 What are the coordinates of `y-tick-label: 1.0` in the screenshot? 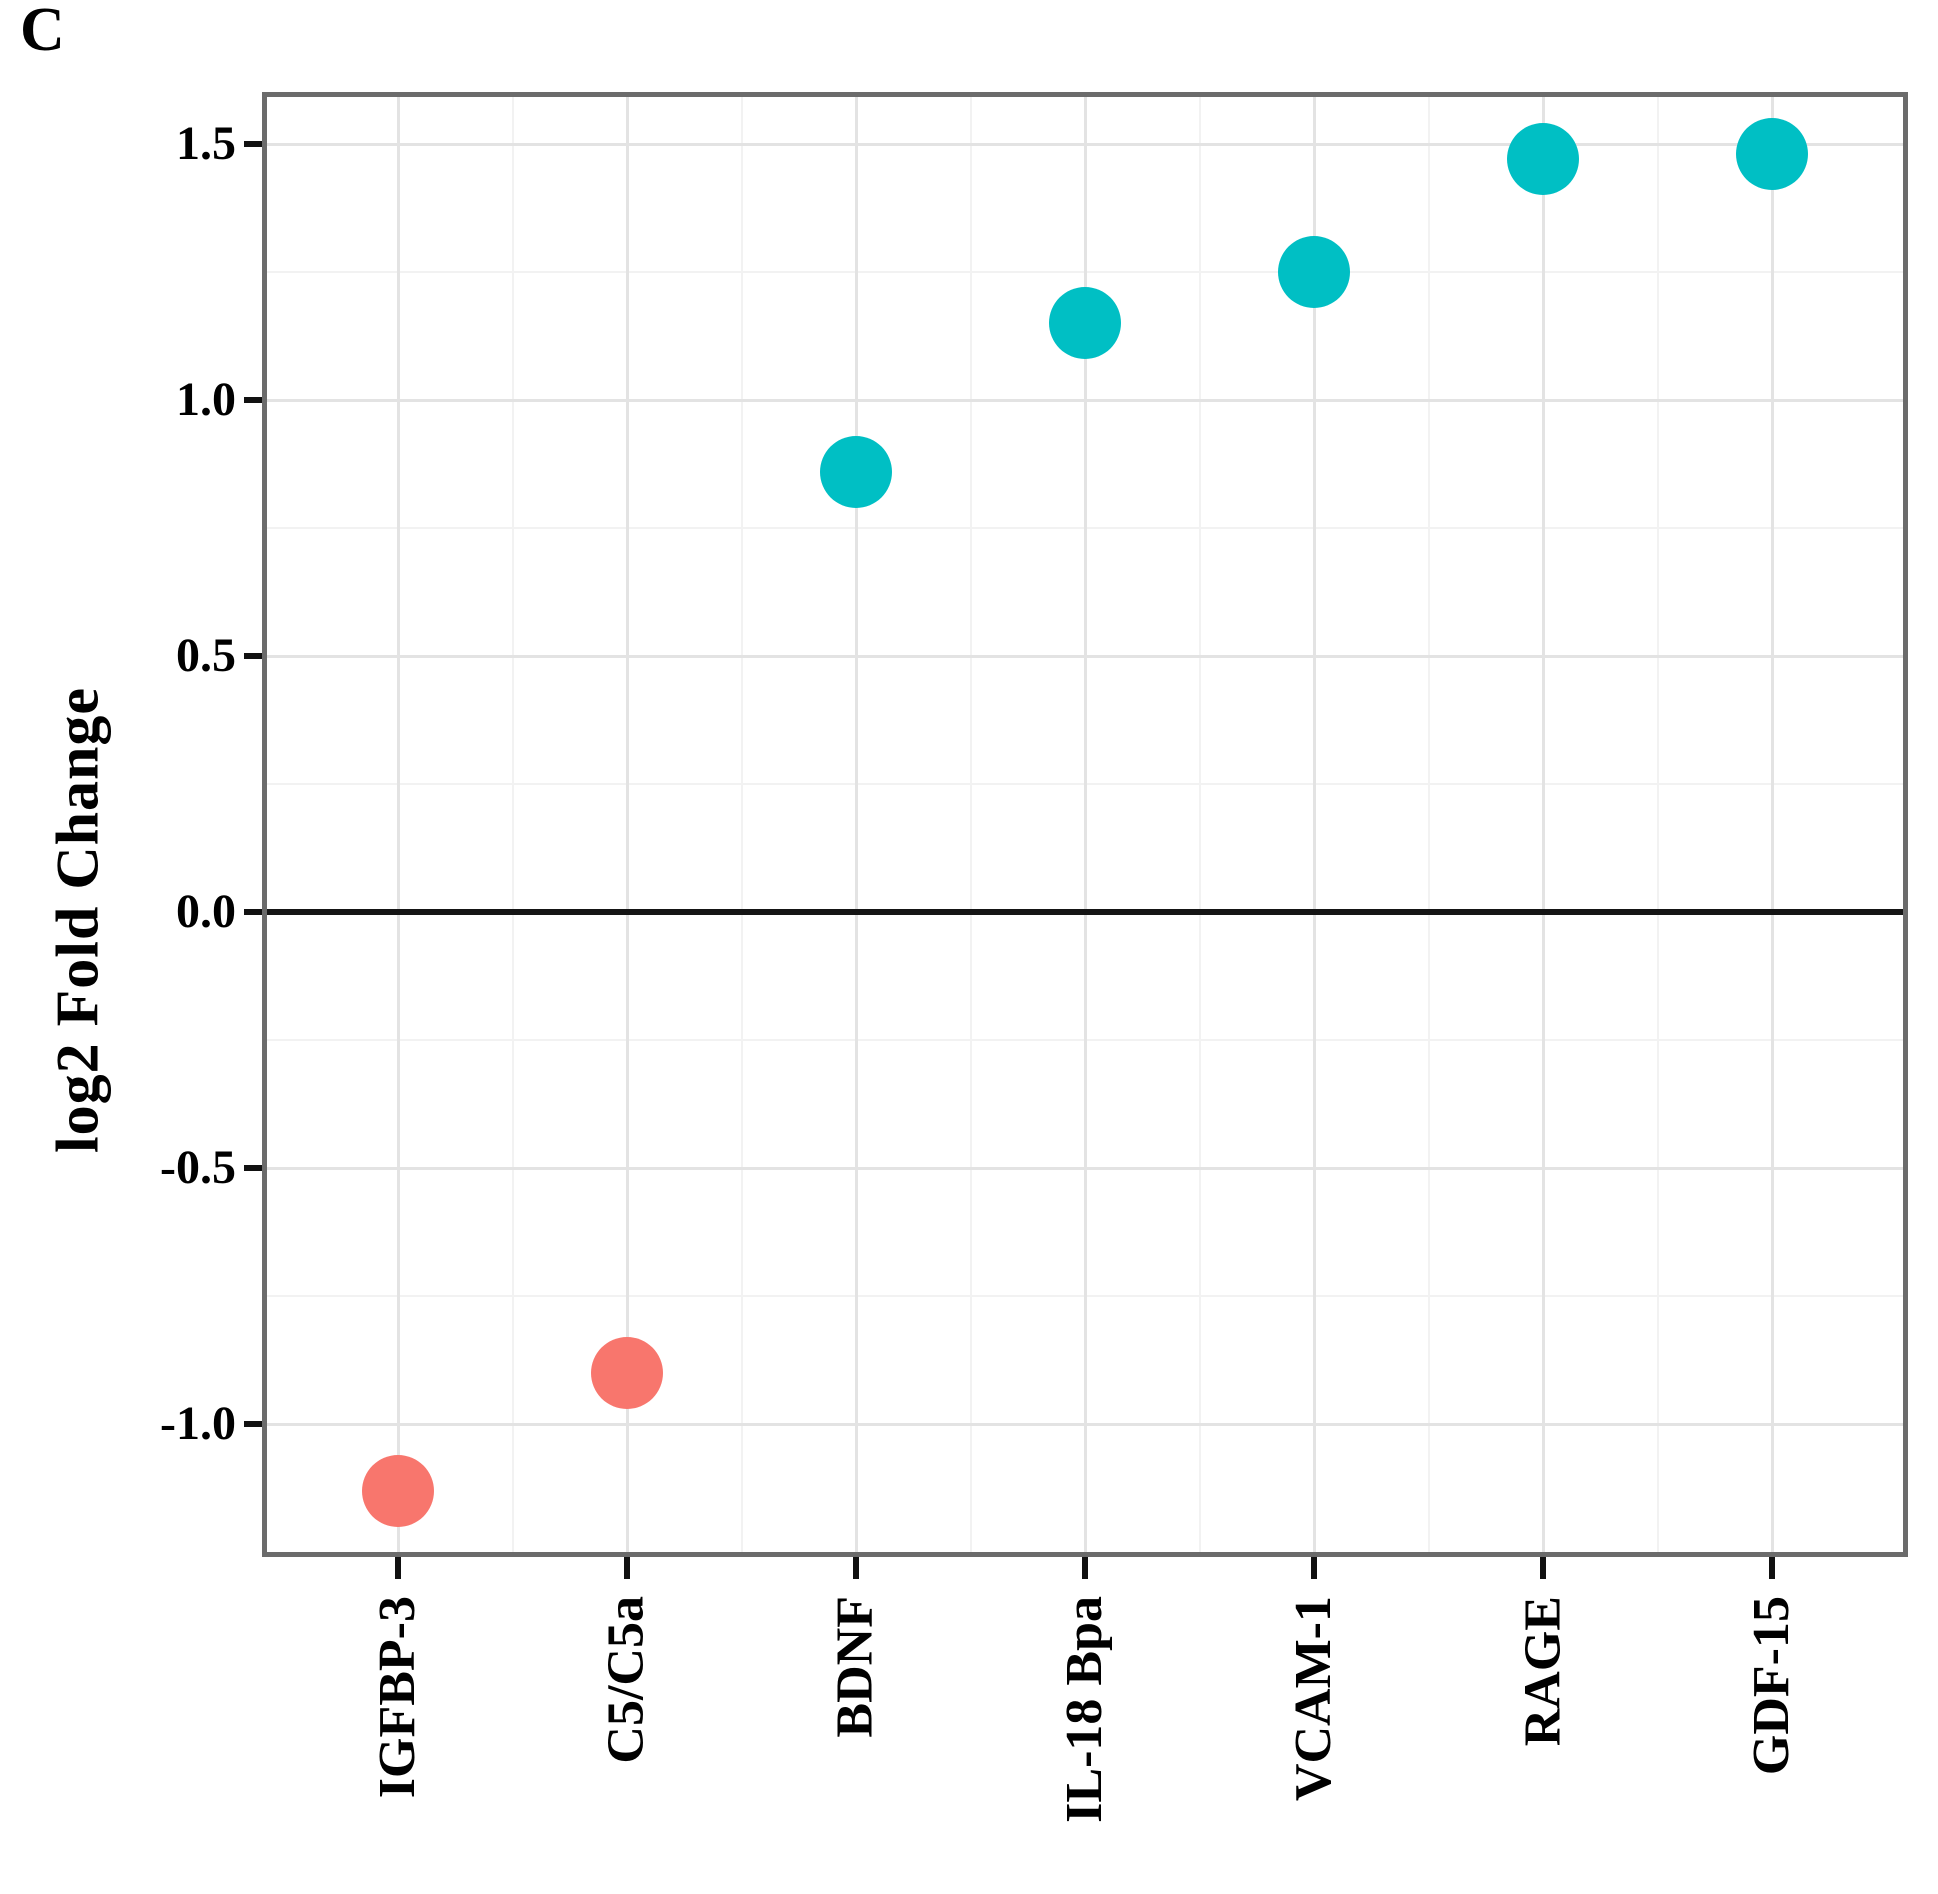 It's located at (206, 399).